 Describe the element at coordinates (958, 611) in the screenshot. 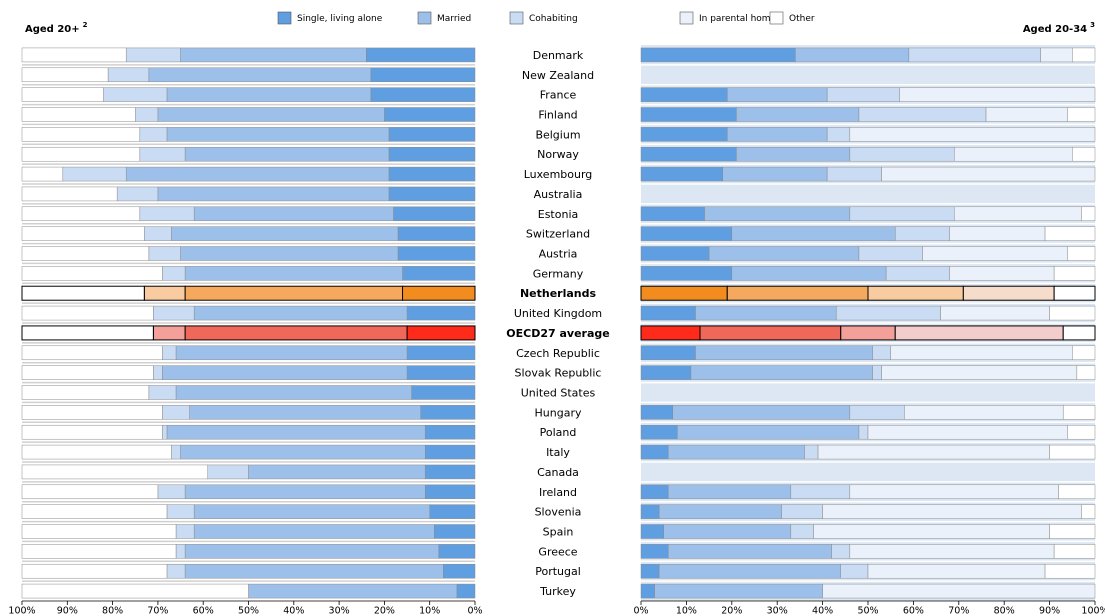

I see `x-tick-label: 70%` at that location.